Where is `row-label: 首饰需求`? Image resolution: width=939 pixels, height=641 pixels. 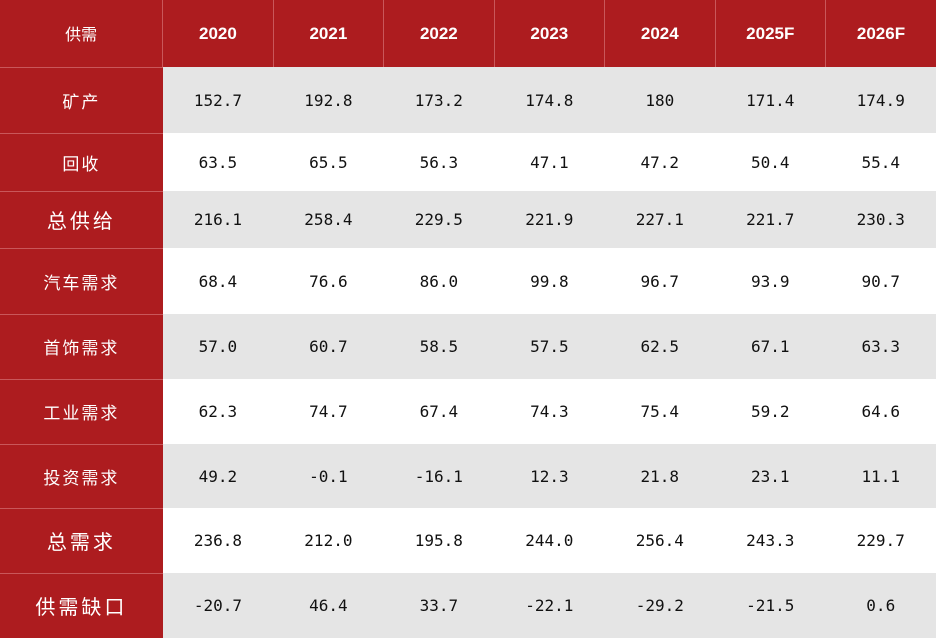
row-label: 首饰需求 is located at coordinates (81, 346).